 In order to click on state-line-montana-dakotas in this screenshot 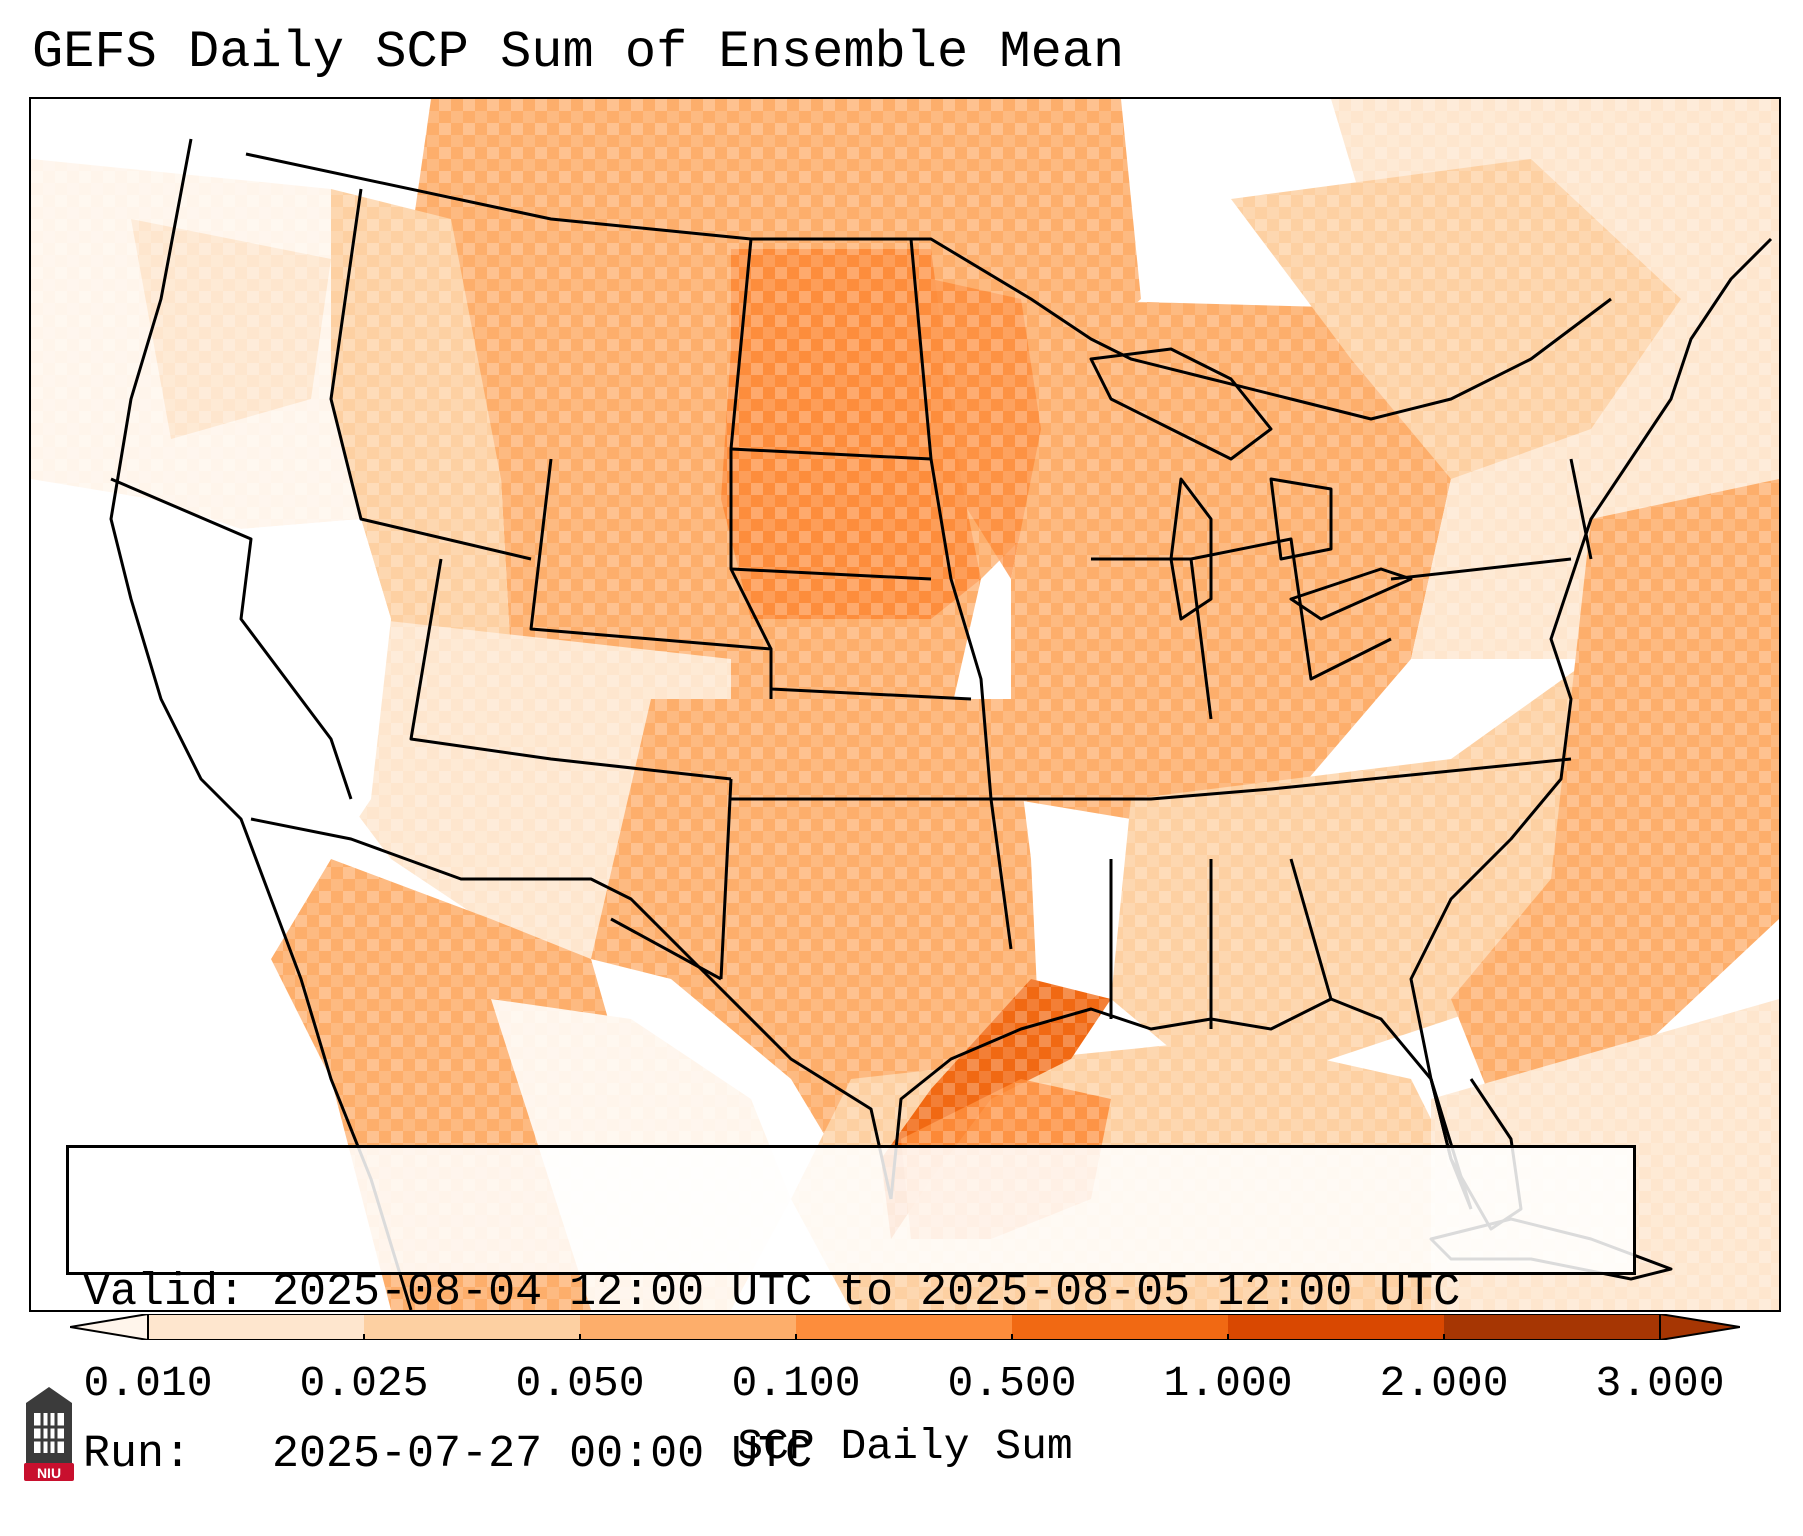, I will do `click(751, 444)`.